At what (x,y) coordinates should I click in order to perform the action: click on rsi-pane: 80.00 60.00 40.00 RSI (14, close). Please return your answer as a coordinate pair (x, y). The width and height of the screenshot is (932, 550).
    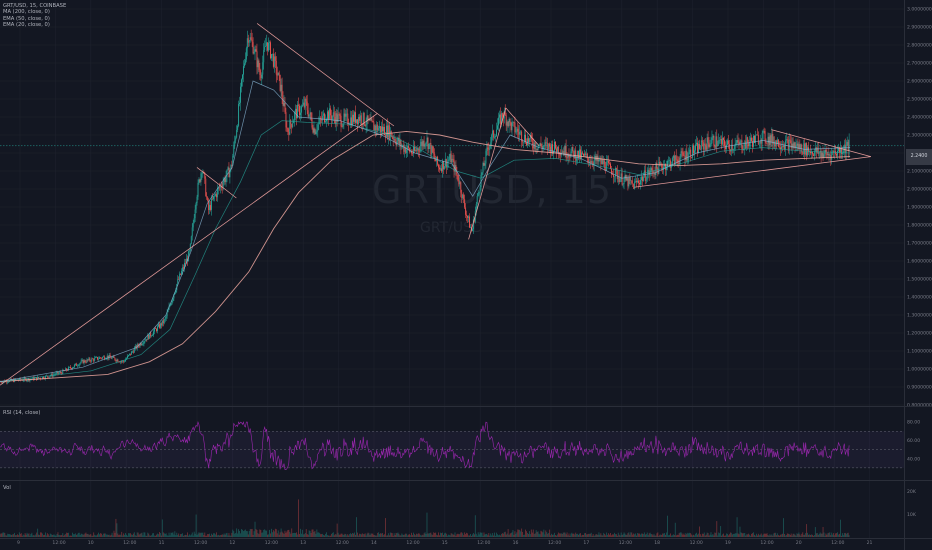
    Looking at the image, I should click on (460, 443).